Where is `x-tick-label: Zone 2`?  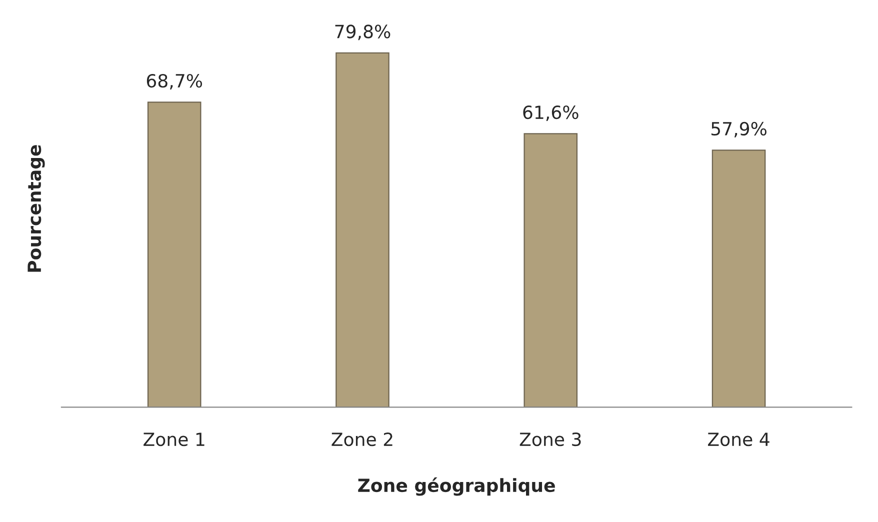
x-tick-label: Zone 2 is located at coordinates (362, 439).